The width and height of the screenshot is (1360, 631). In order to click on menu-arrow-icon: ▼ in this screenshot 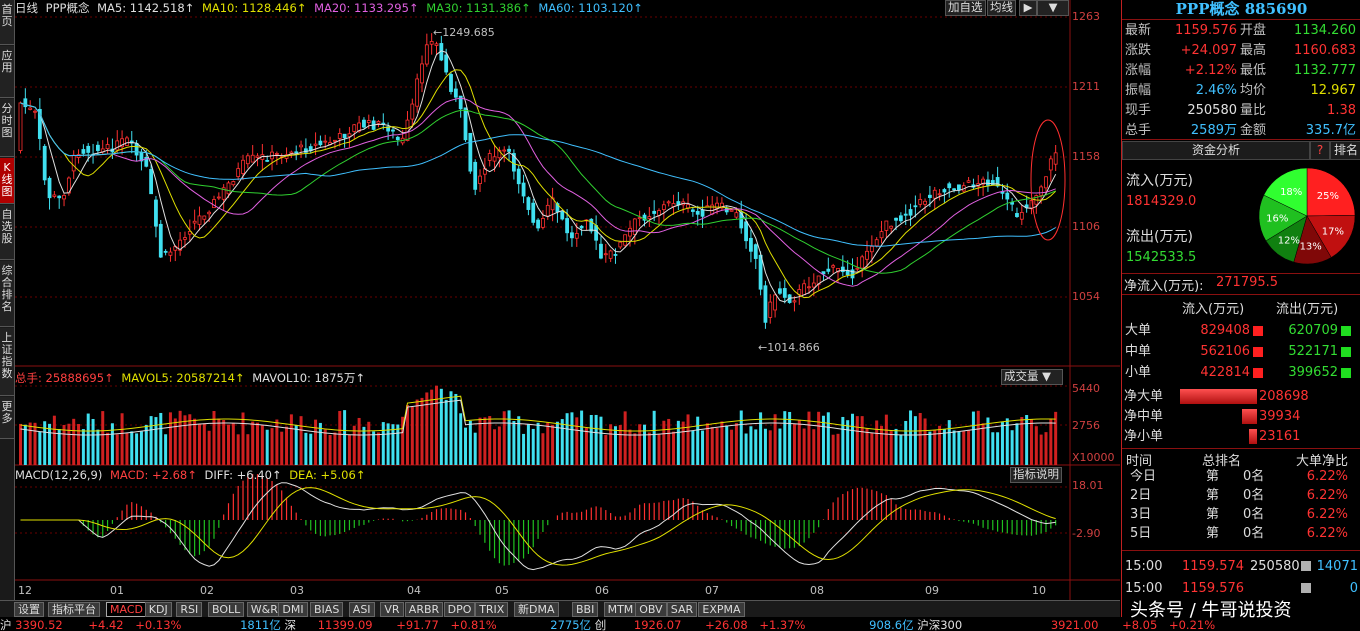, I will do `click(1053, 8)`.